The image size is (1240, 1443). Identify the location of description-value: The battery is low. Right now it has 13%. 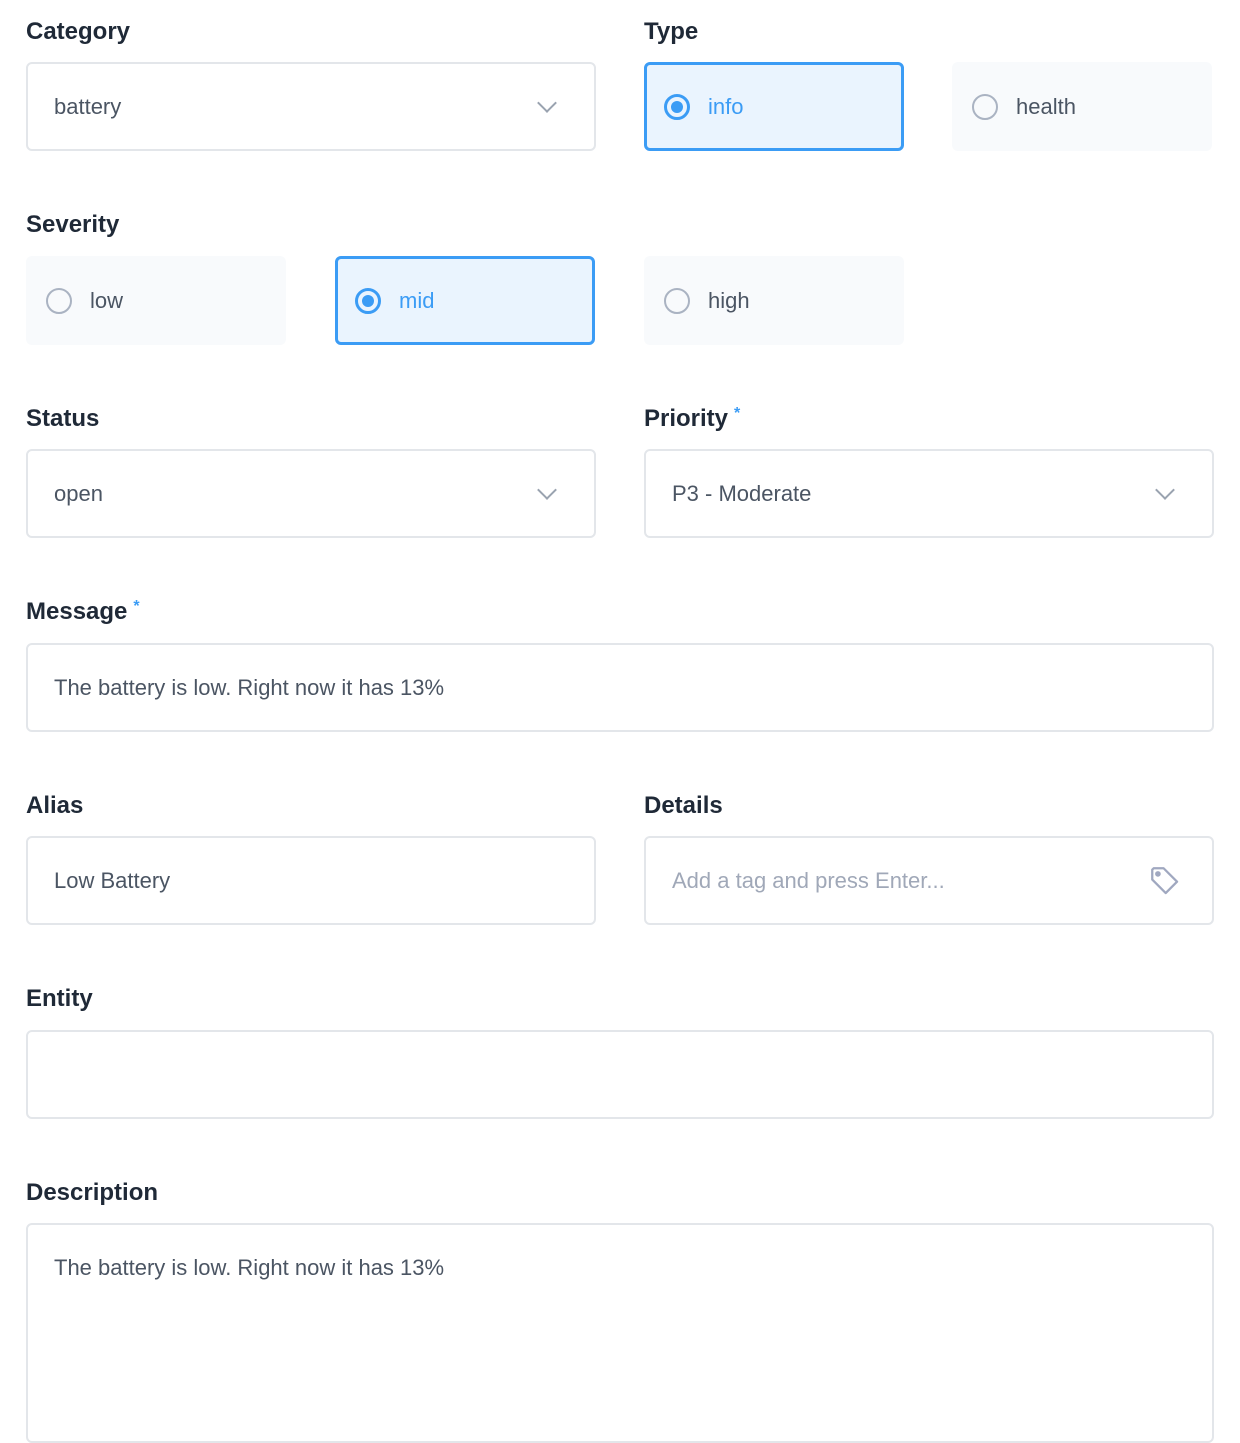
(249, 1267).